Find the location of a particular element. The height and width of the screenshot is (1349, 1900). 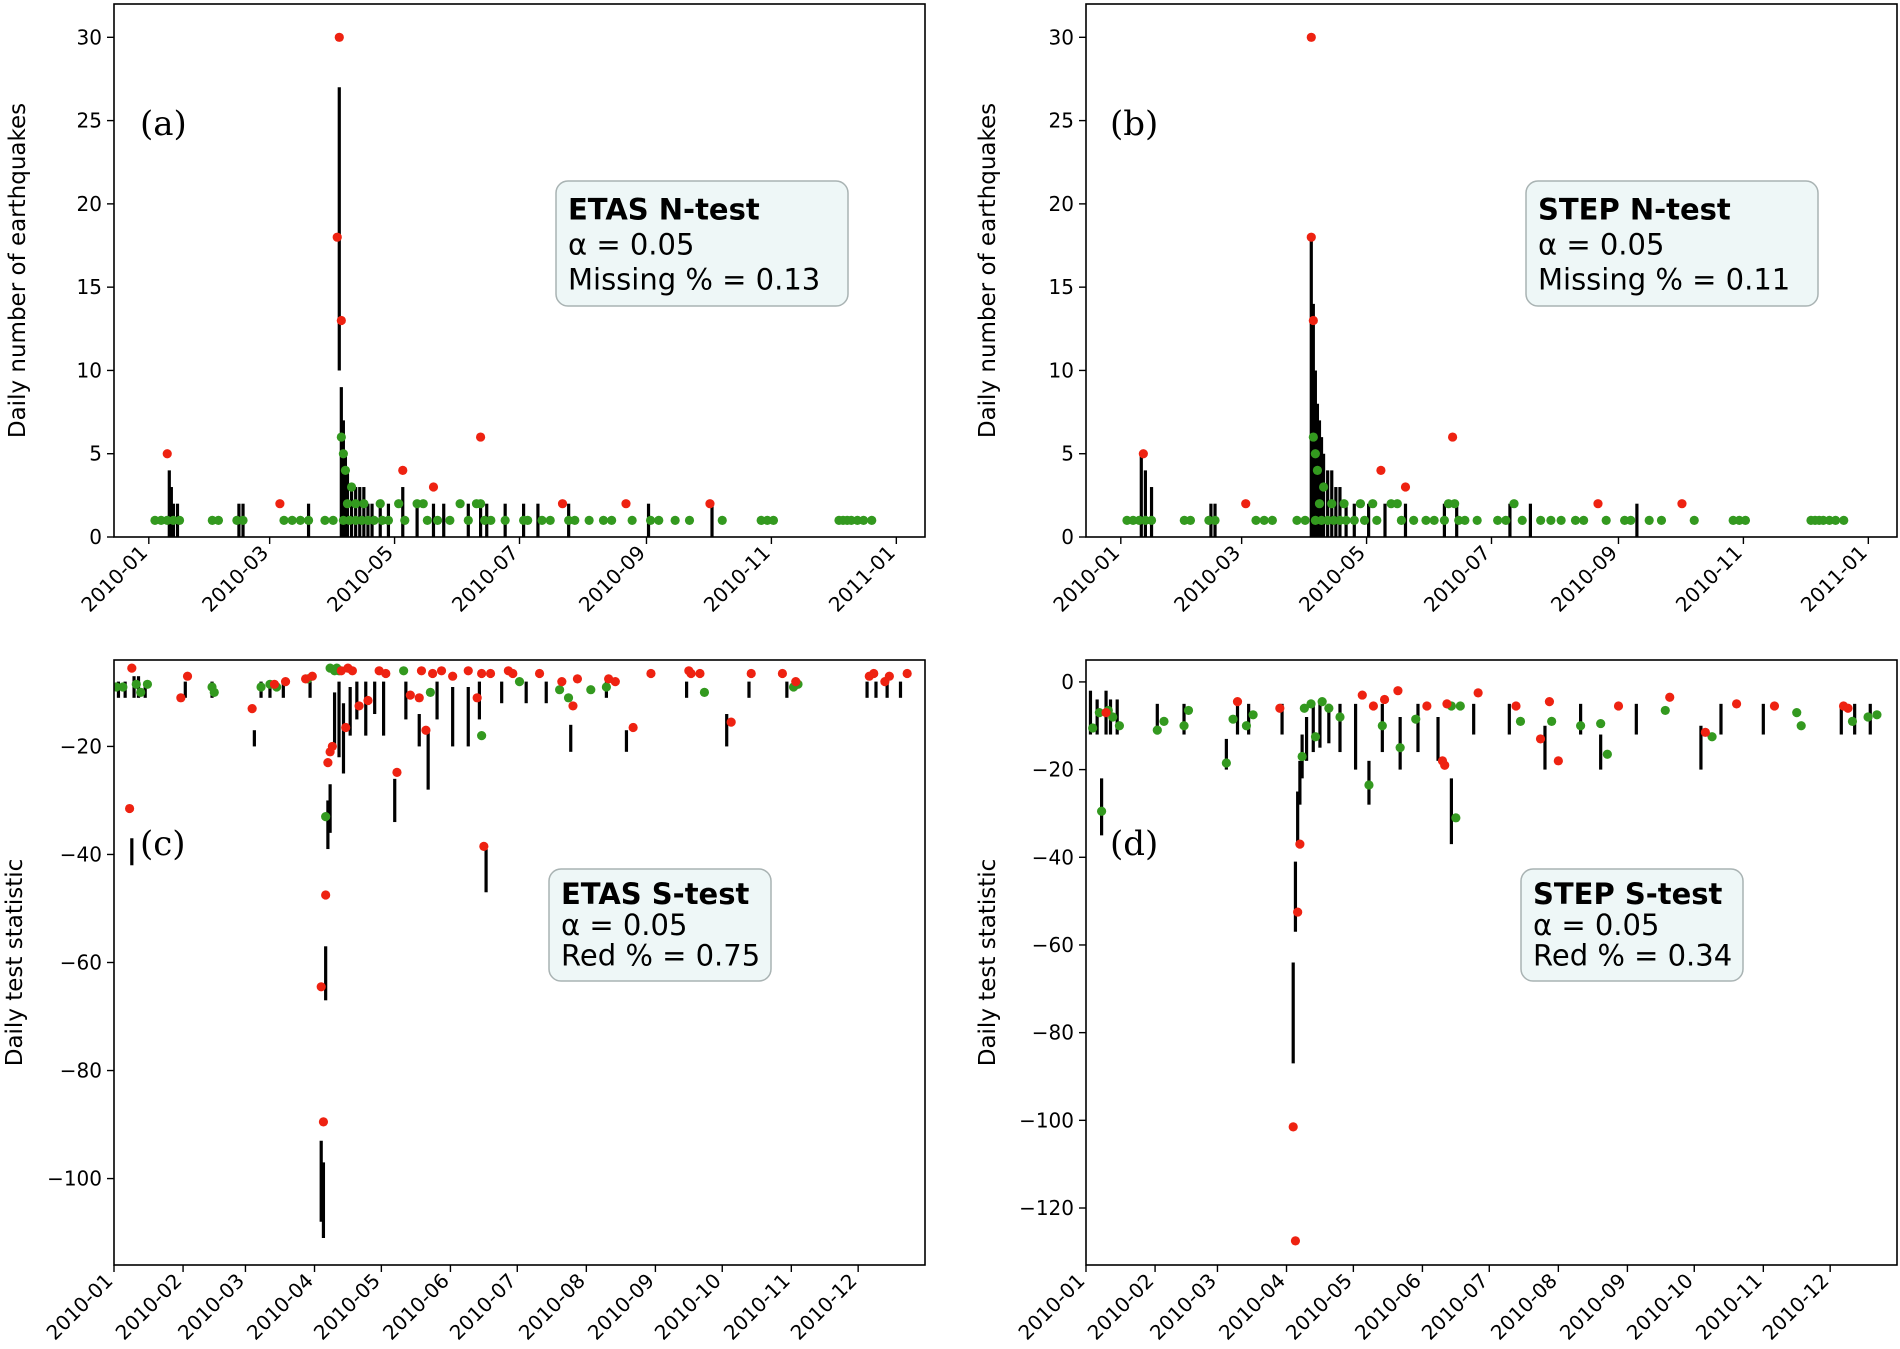

x-tick-label: 2010-11 is located at coordinates (737, 579).